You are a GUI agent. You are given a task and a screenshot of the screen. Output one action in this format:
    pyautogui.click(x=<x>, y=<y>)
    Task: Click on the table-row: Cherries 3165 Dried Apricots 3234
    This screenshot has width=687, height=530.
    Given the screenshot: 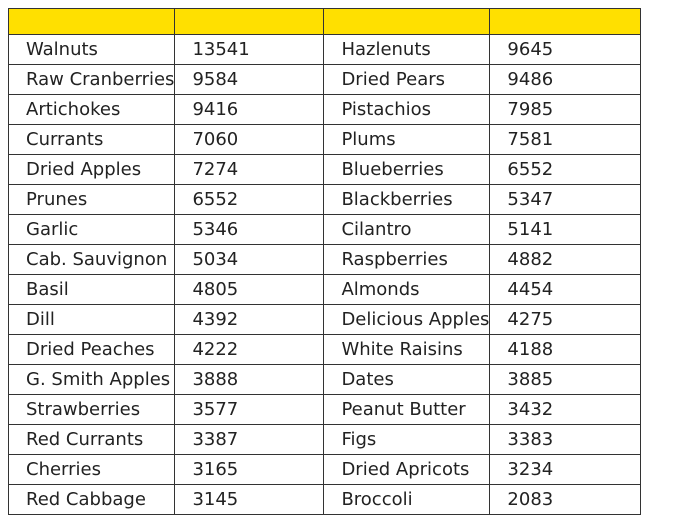 What is the action you would take?
    pyautogui.click(x=324, y=469)
    